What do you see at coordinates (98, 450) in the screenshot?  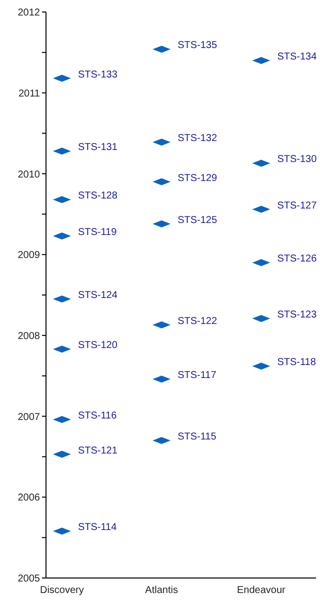 I see `annotation: STS-121` at bounding box center [98, 450].